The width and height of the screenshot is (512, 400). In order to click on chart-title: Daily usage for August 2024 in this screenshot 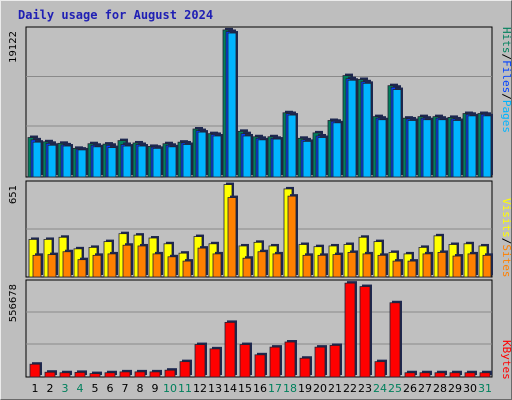, I will do `click(116, 15)`.